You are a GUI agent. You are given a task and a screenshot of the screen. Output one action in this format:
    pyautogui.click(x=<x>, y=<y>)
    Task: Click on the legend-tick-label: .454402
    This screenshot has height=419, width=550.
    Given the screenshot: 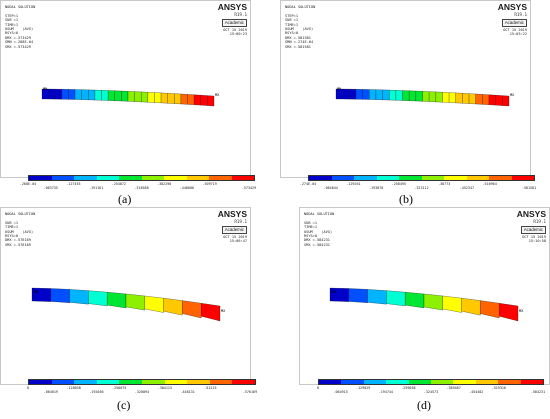 What is the action you would take?
    pyautogui.click(x=476, y=392)
    